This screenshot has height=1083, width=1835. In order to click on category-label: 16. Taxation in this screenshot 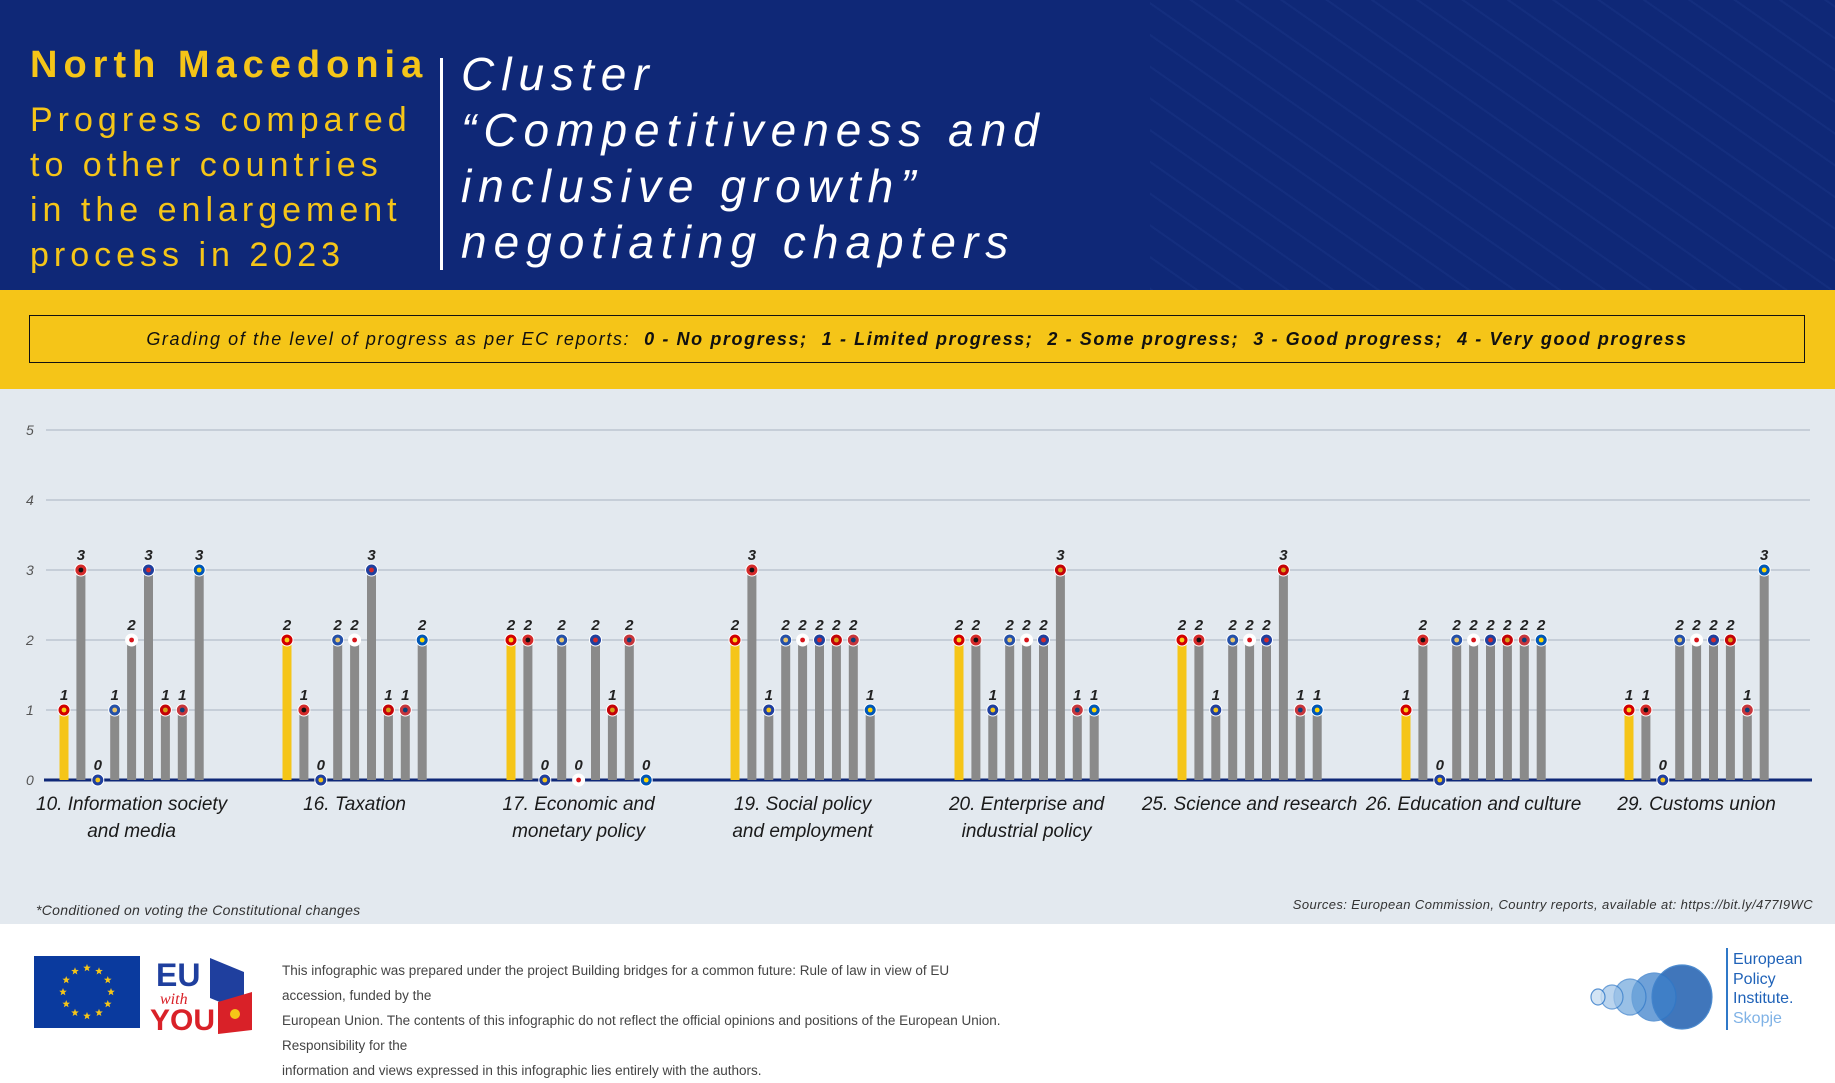, I will do `click(354, 804)`.